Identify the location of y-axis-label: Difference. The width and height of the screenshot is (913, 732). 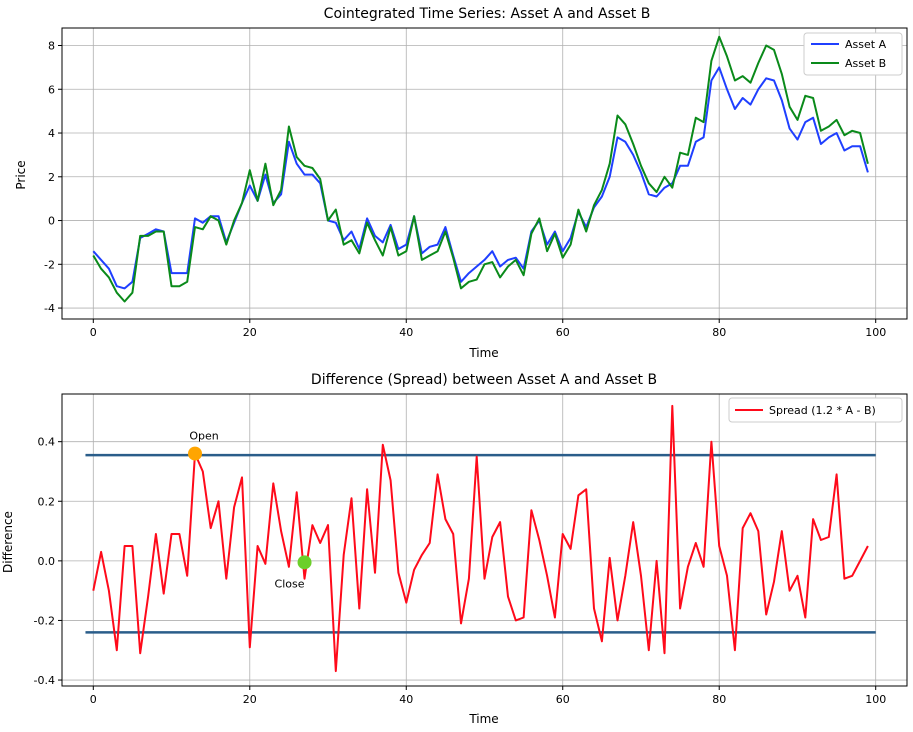
(8, 542).